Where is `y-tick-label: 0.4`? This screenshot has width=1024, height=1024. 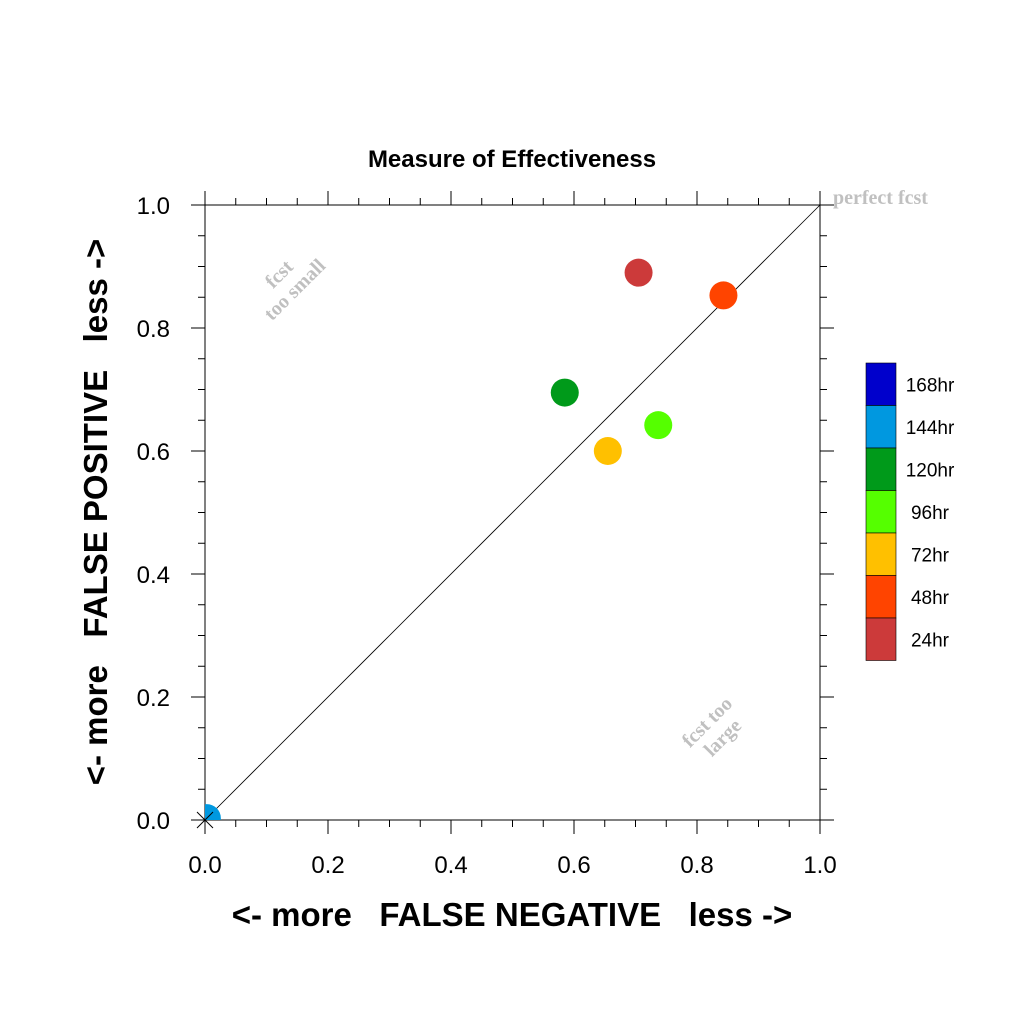 y-tick-label: 0.4 is located at coordinates (153, 575).